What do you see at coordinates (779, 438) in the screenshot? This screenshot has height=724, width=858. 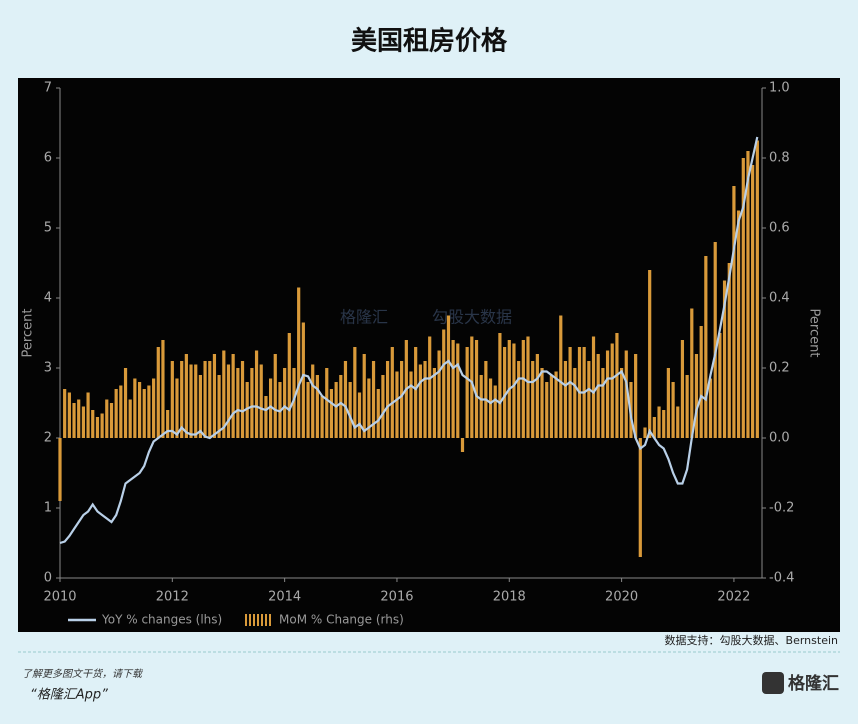 I see `y2-tick-label: 0.0` at bounding box center [779, 438].